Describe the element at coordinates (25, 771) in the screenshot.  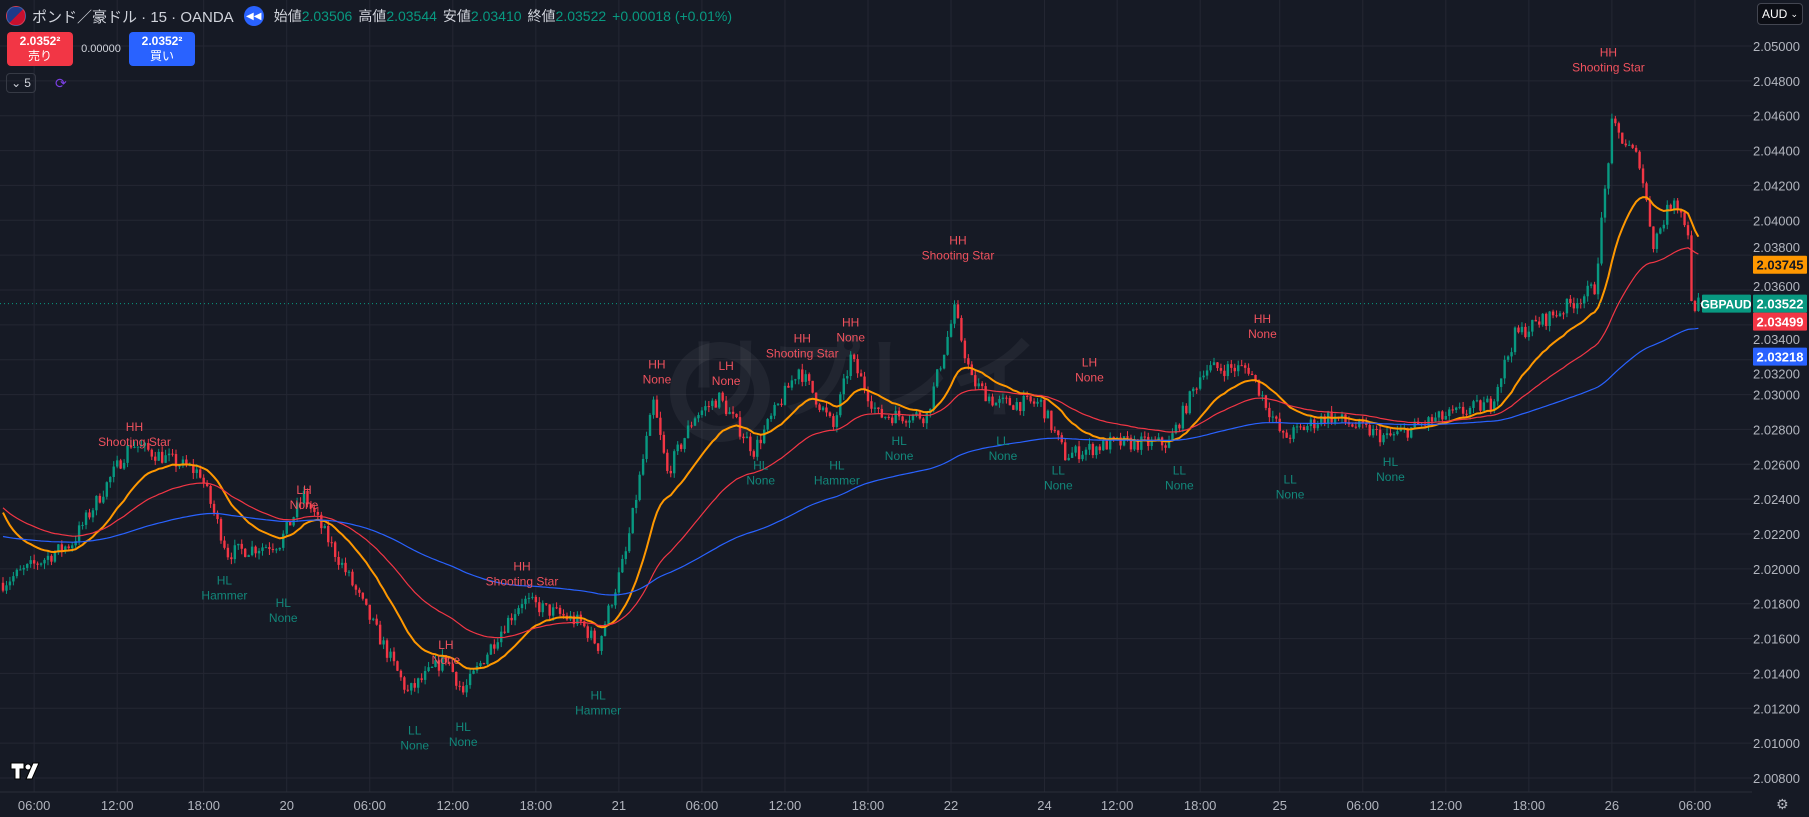
I see `tradingview-logo` at that location.